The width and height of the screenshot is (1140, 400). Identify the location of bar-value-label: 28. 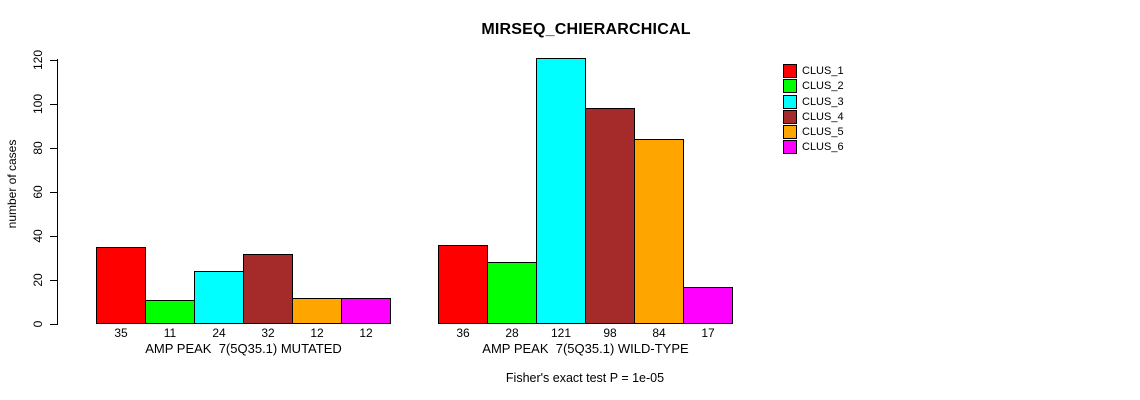
(512, 333).